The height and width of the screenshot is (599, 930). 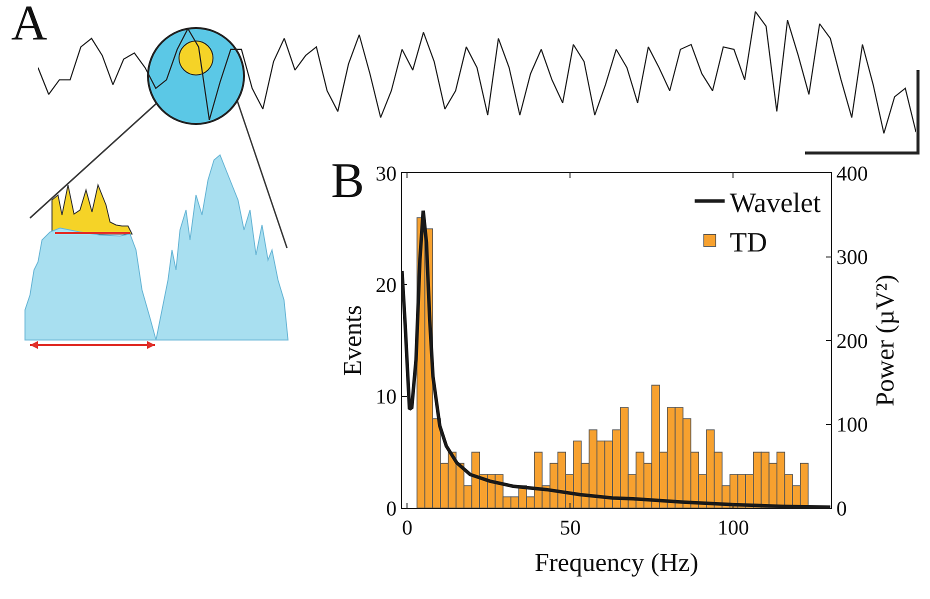 I want to click on y-tick-label: 10, so click(x=386, y=396).